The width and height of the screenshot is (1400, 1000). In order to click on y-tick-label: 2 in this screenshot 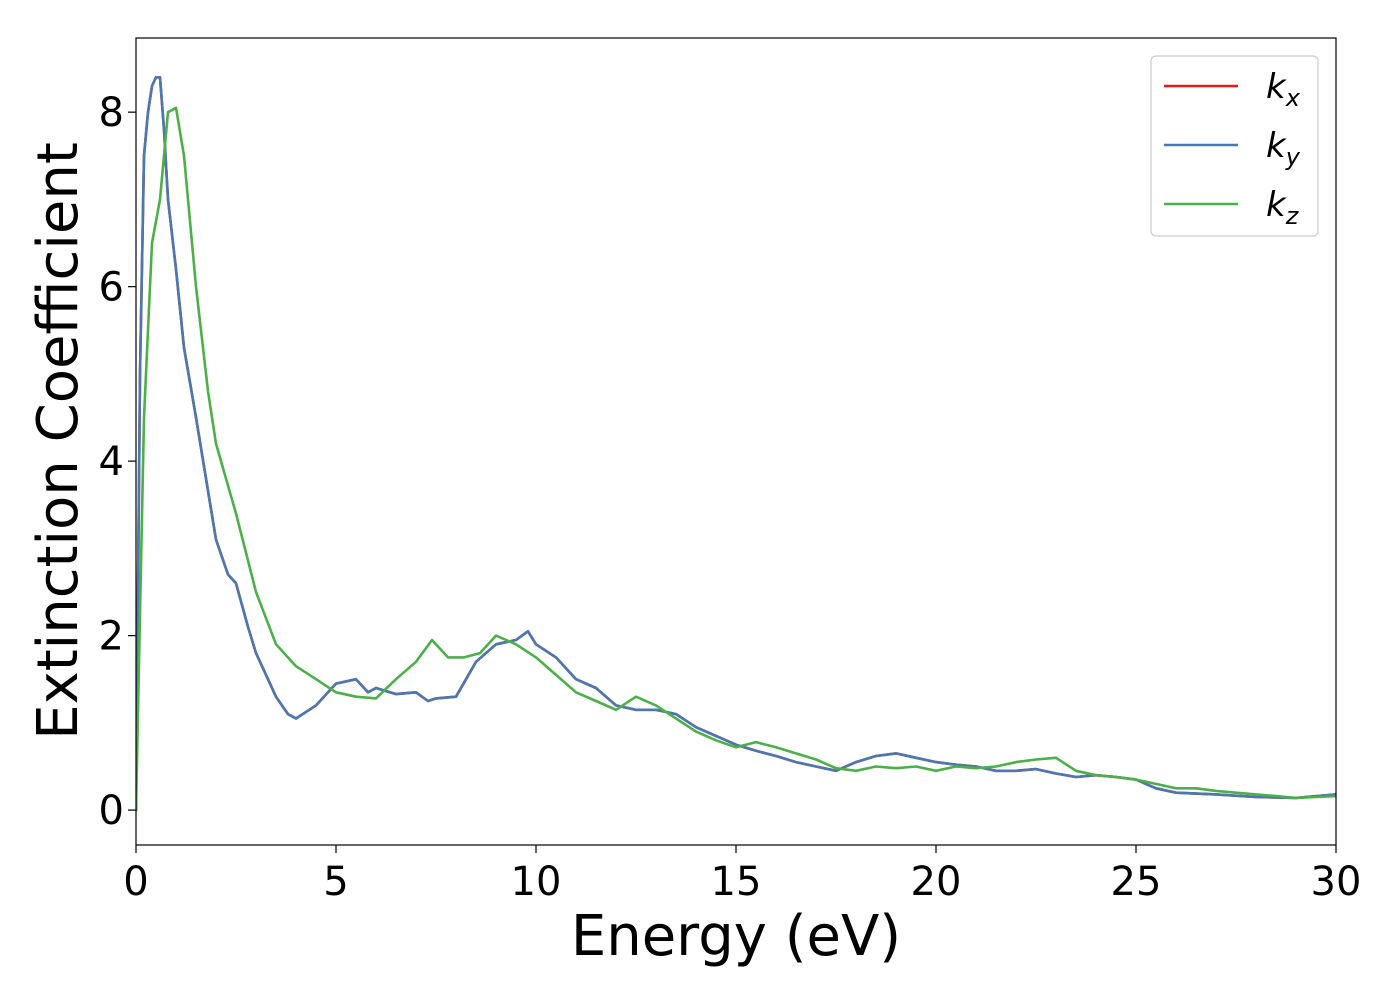, I will do `click(111, 637)`.